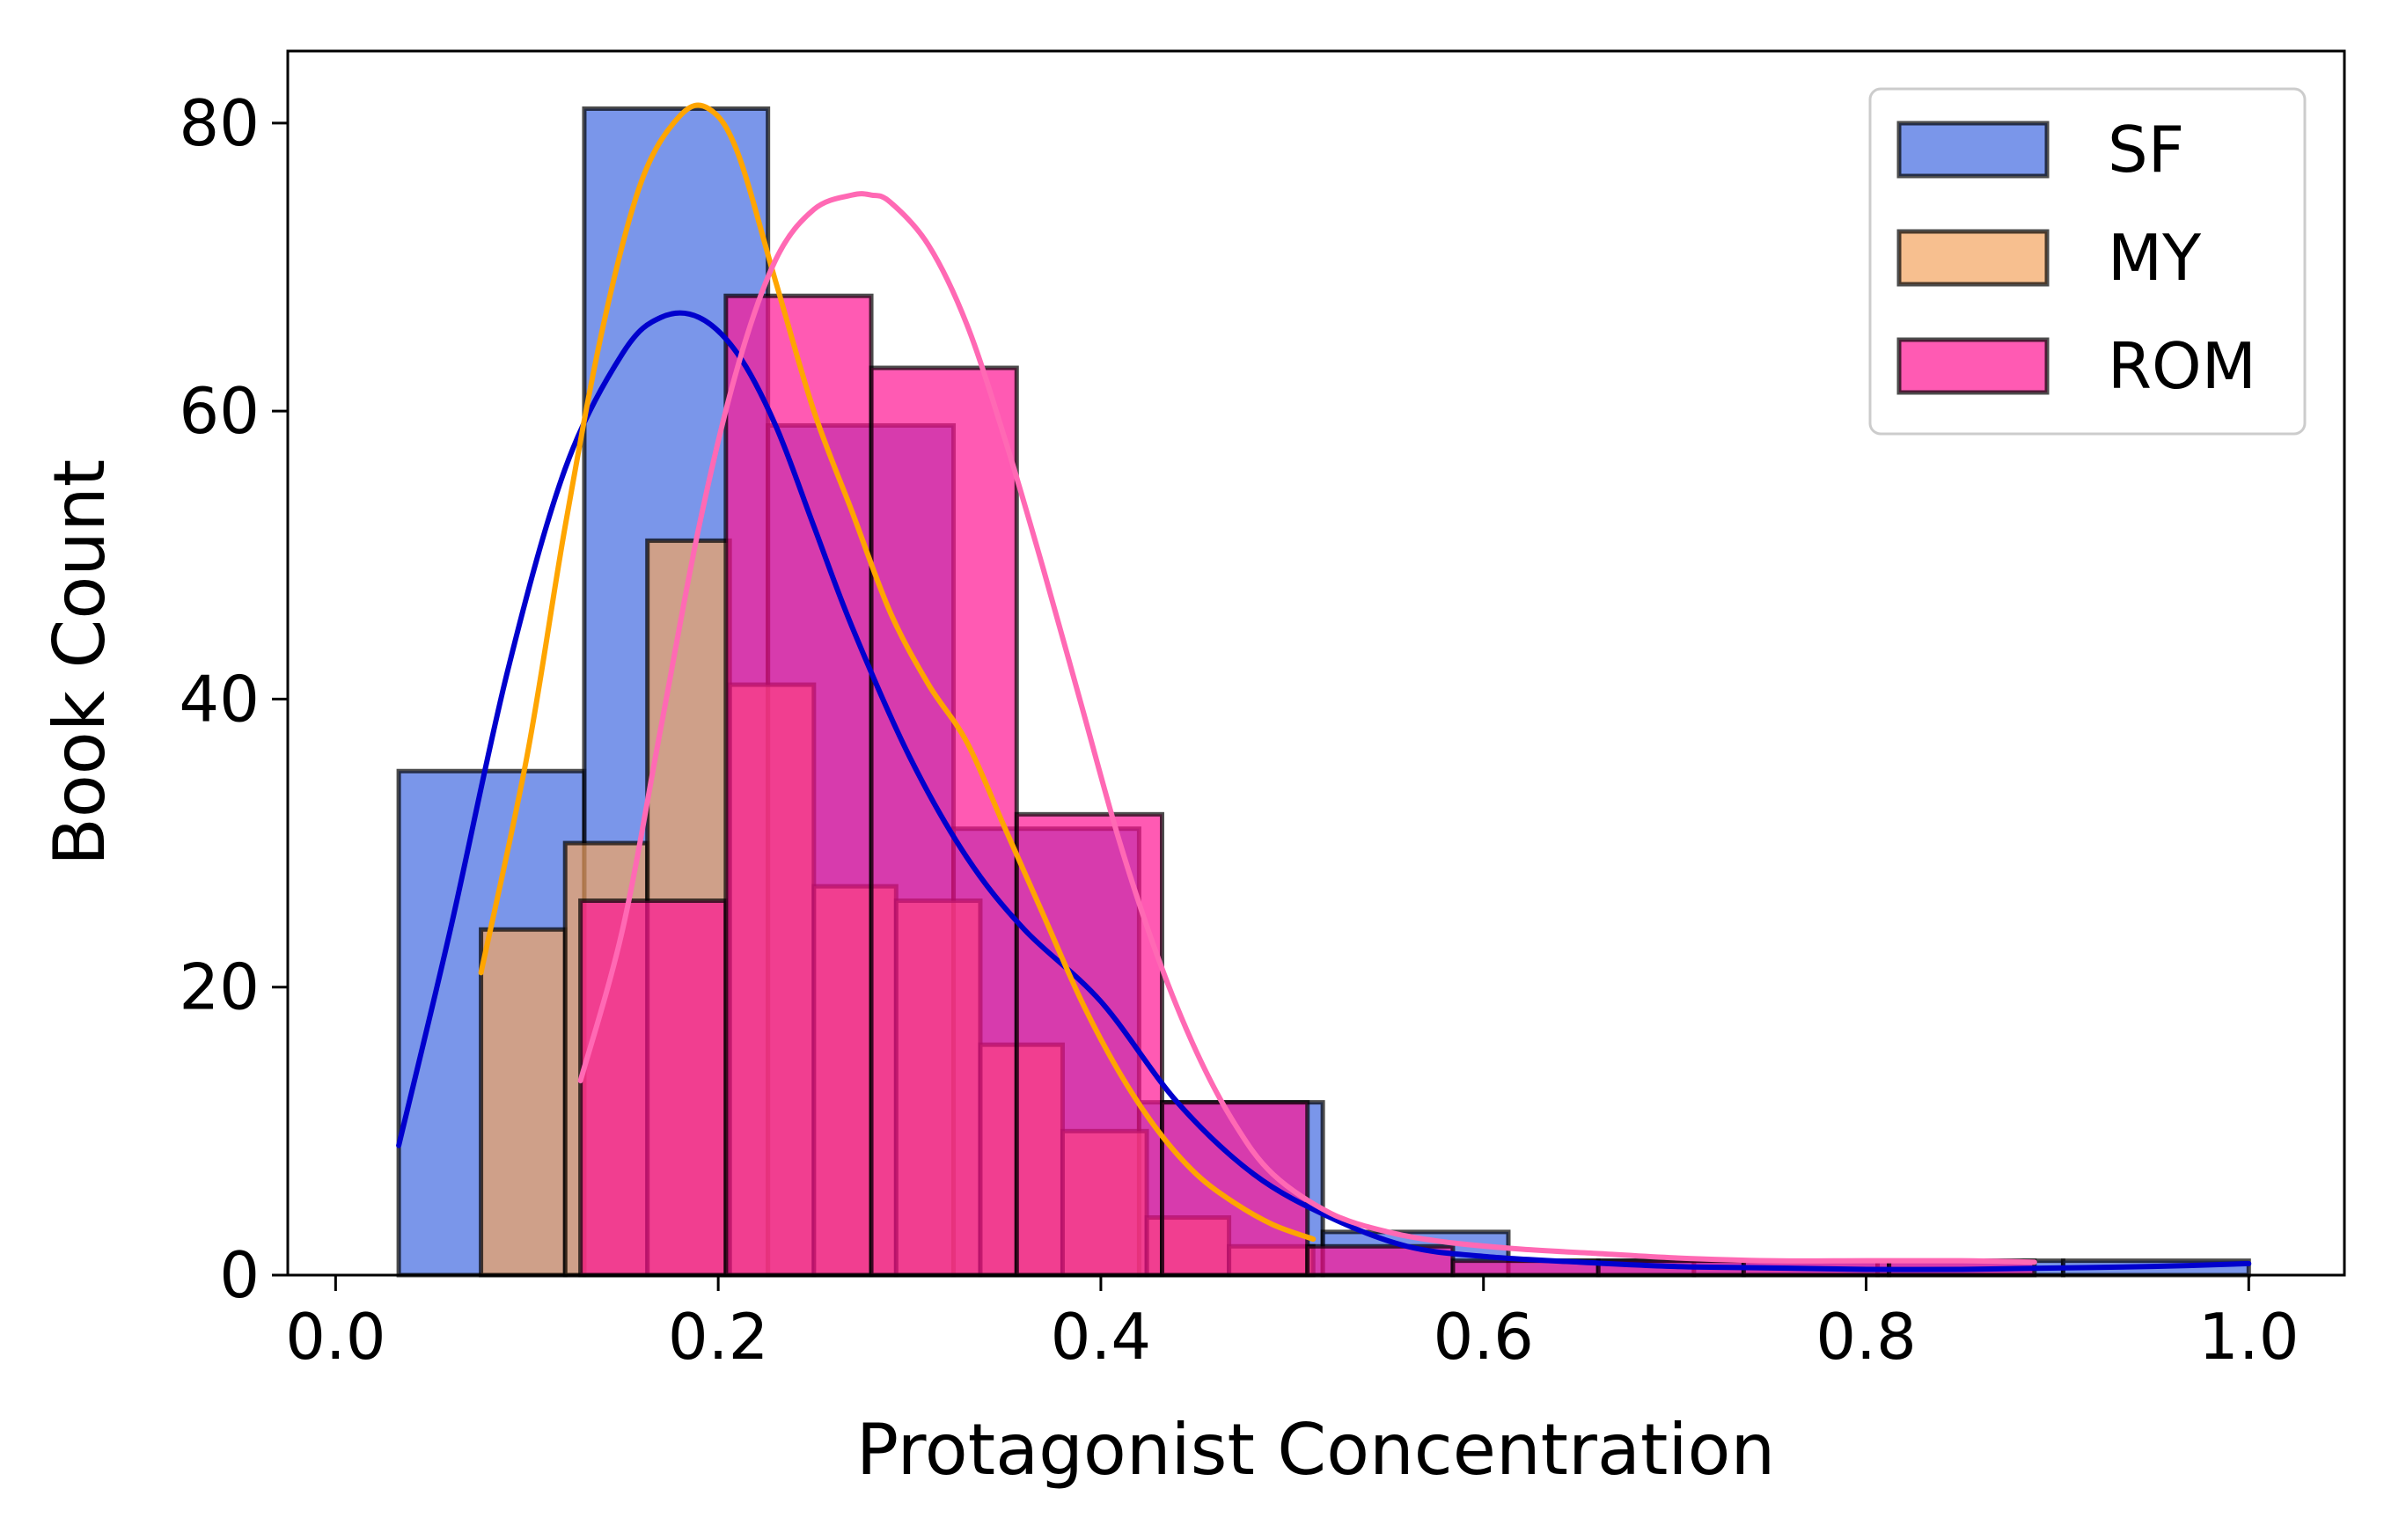  What do you see at coordinates (1866, 1337) in the screenshot?
I see `x-tick-label: 0.8` at bounding box center [1866, 1337].